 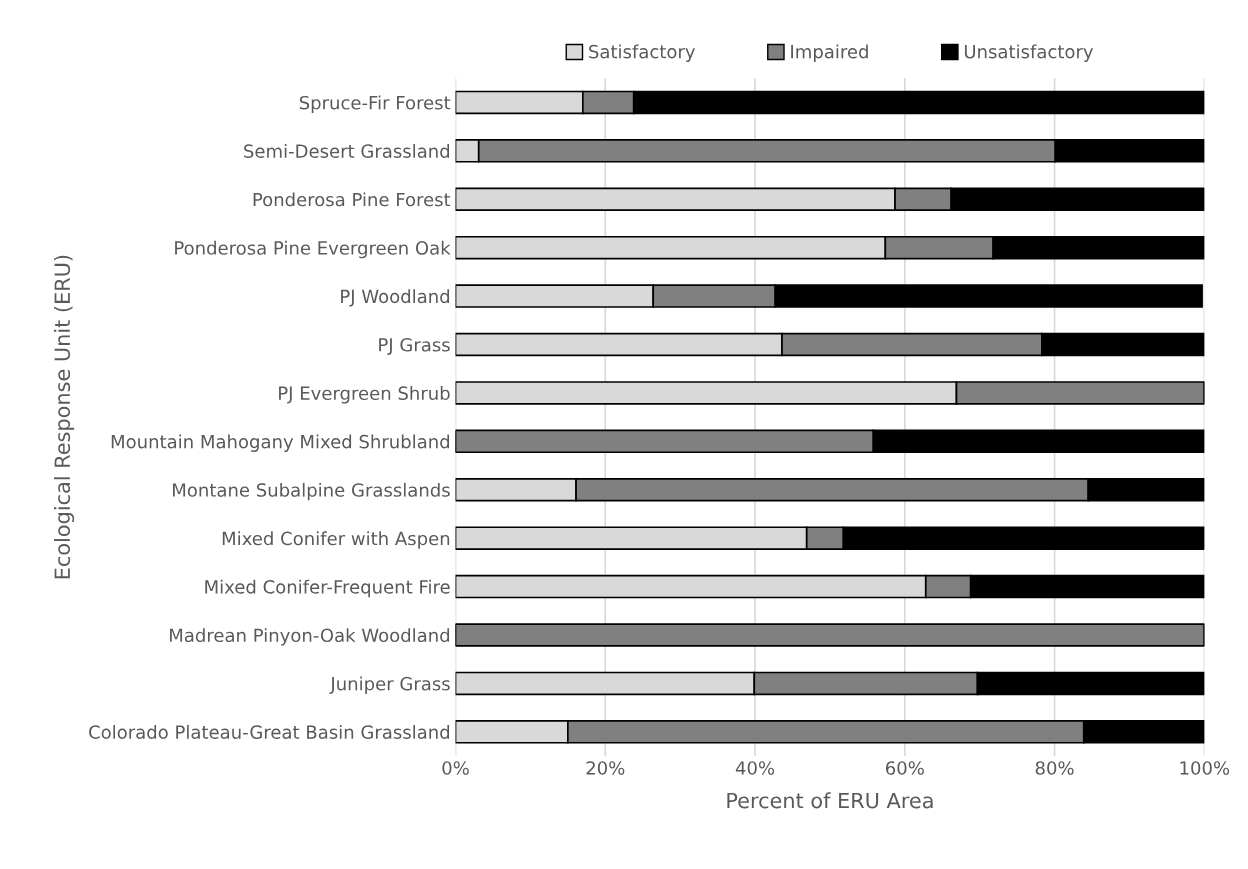 I want to click on x-tick-label: 0%, so click(x=455, y=768).